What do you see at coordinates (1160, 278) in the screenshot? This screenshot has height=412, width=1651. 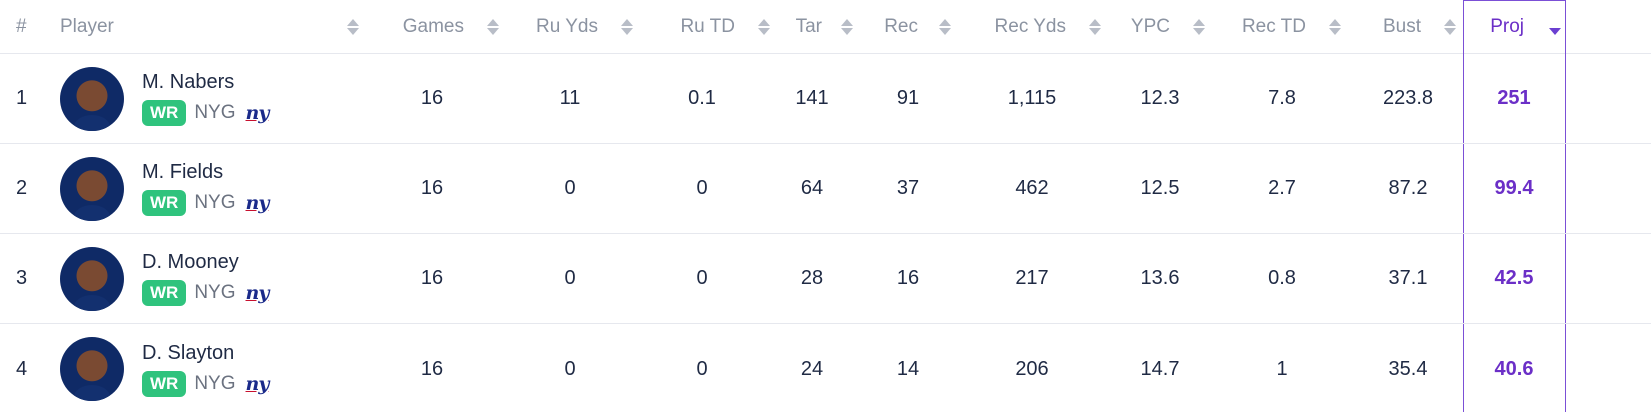 I see `ypc-cell: 13.6` at bounding box center [1160, 278].